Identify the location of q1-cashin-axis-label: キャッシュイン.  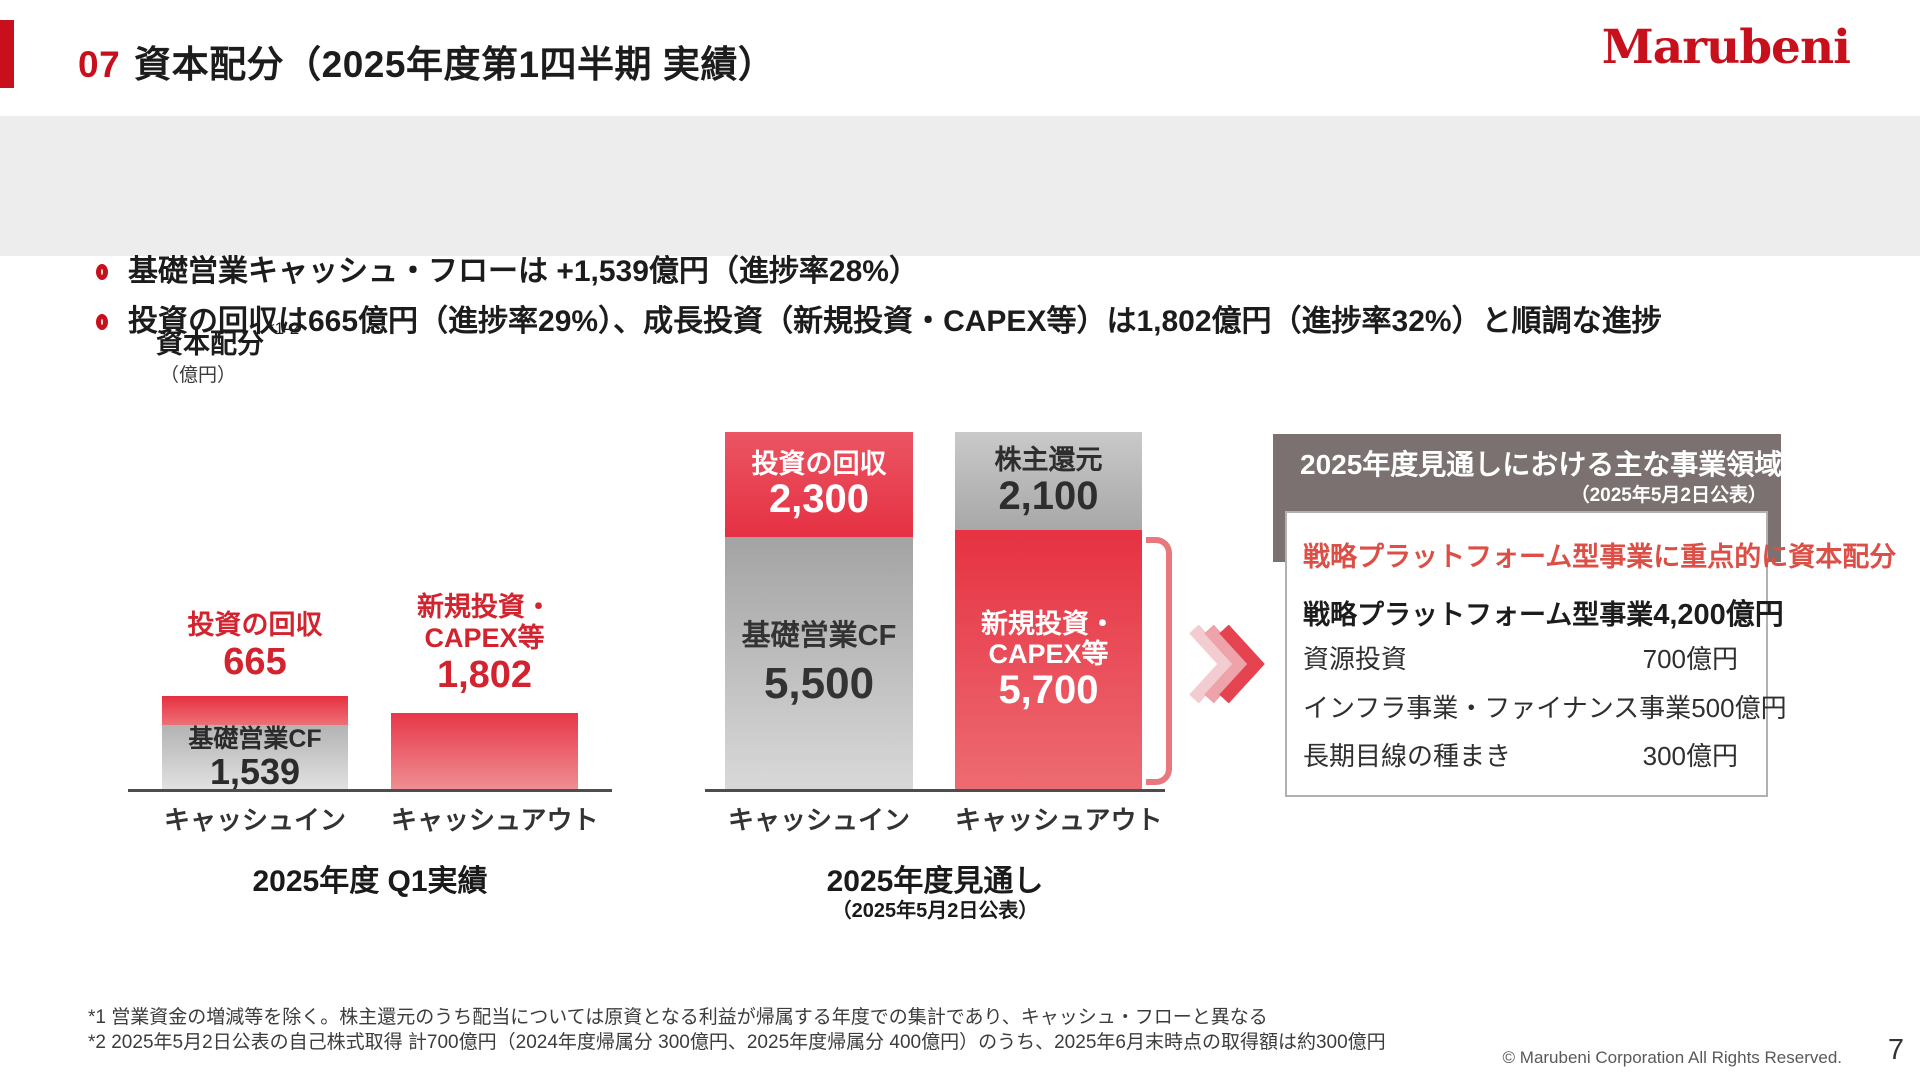
(254, 820).